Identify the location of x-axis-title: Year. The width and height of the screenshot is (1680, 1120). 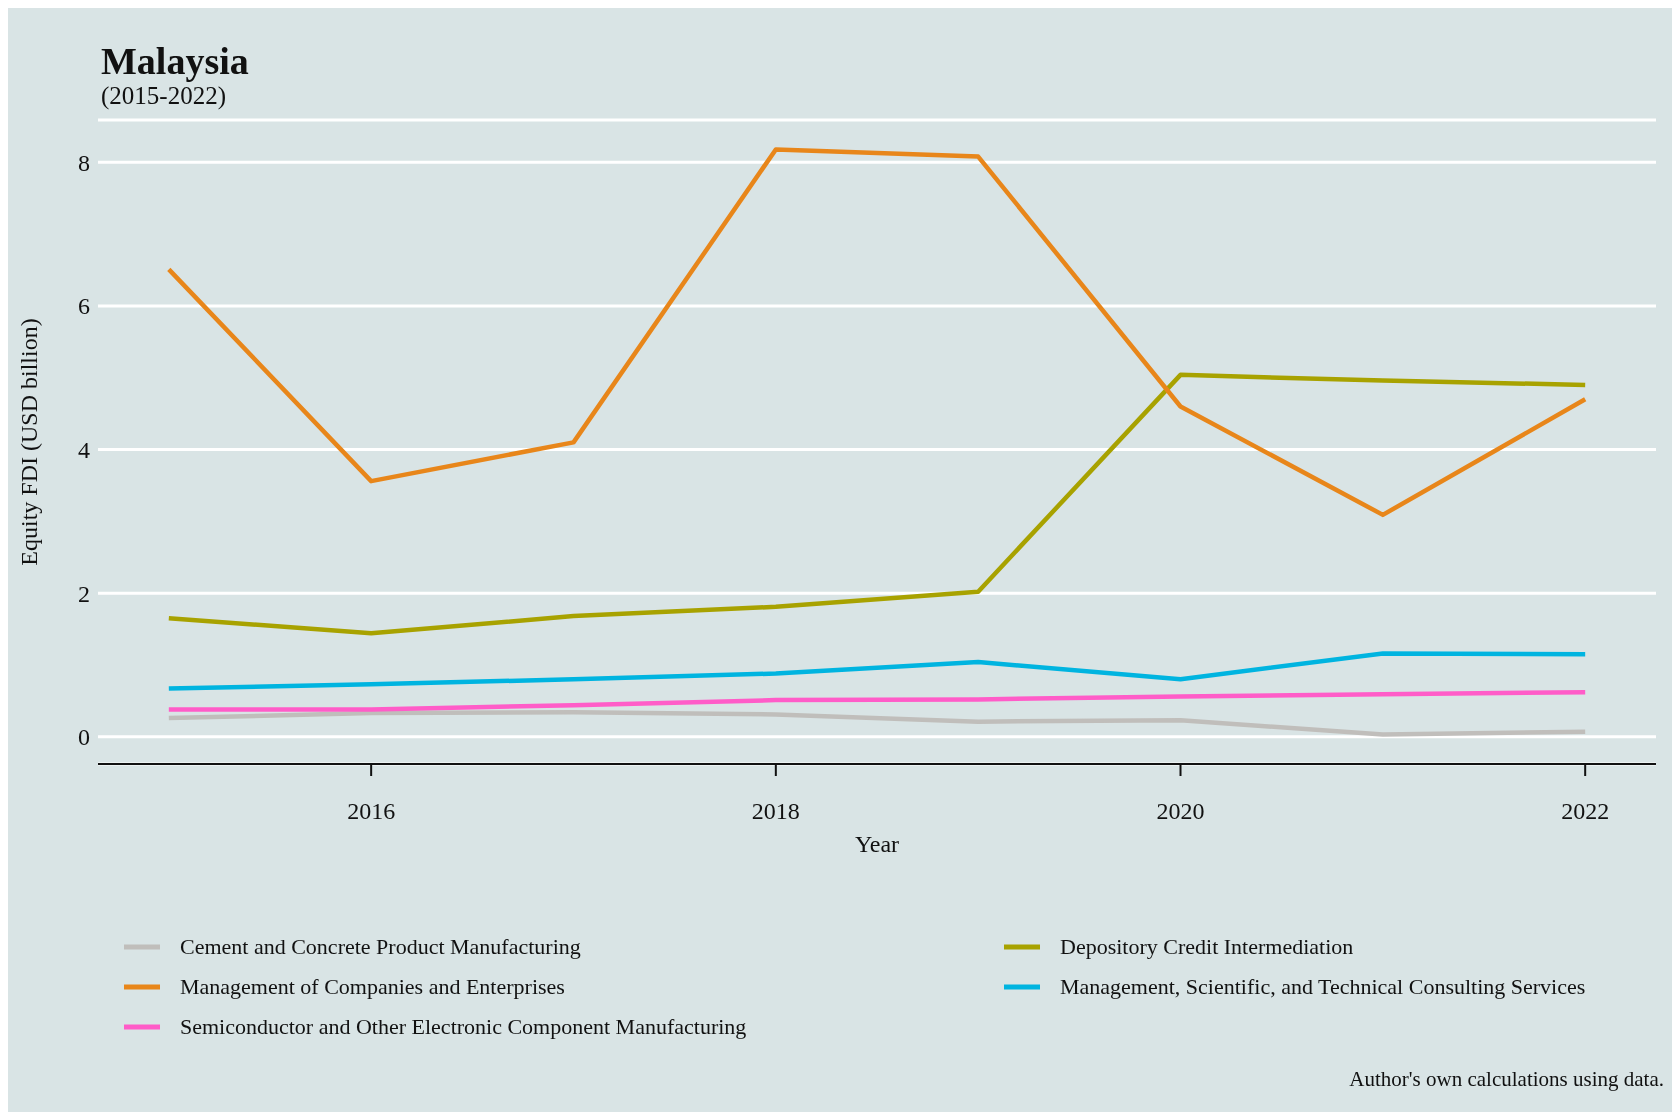
(877, 844).